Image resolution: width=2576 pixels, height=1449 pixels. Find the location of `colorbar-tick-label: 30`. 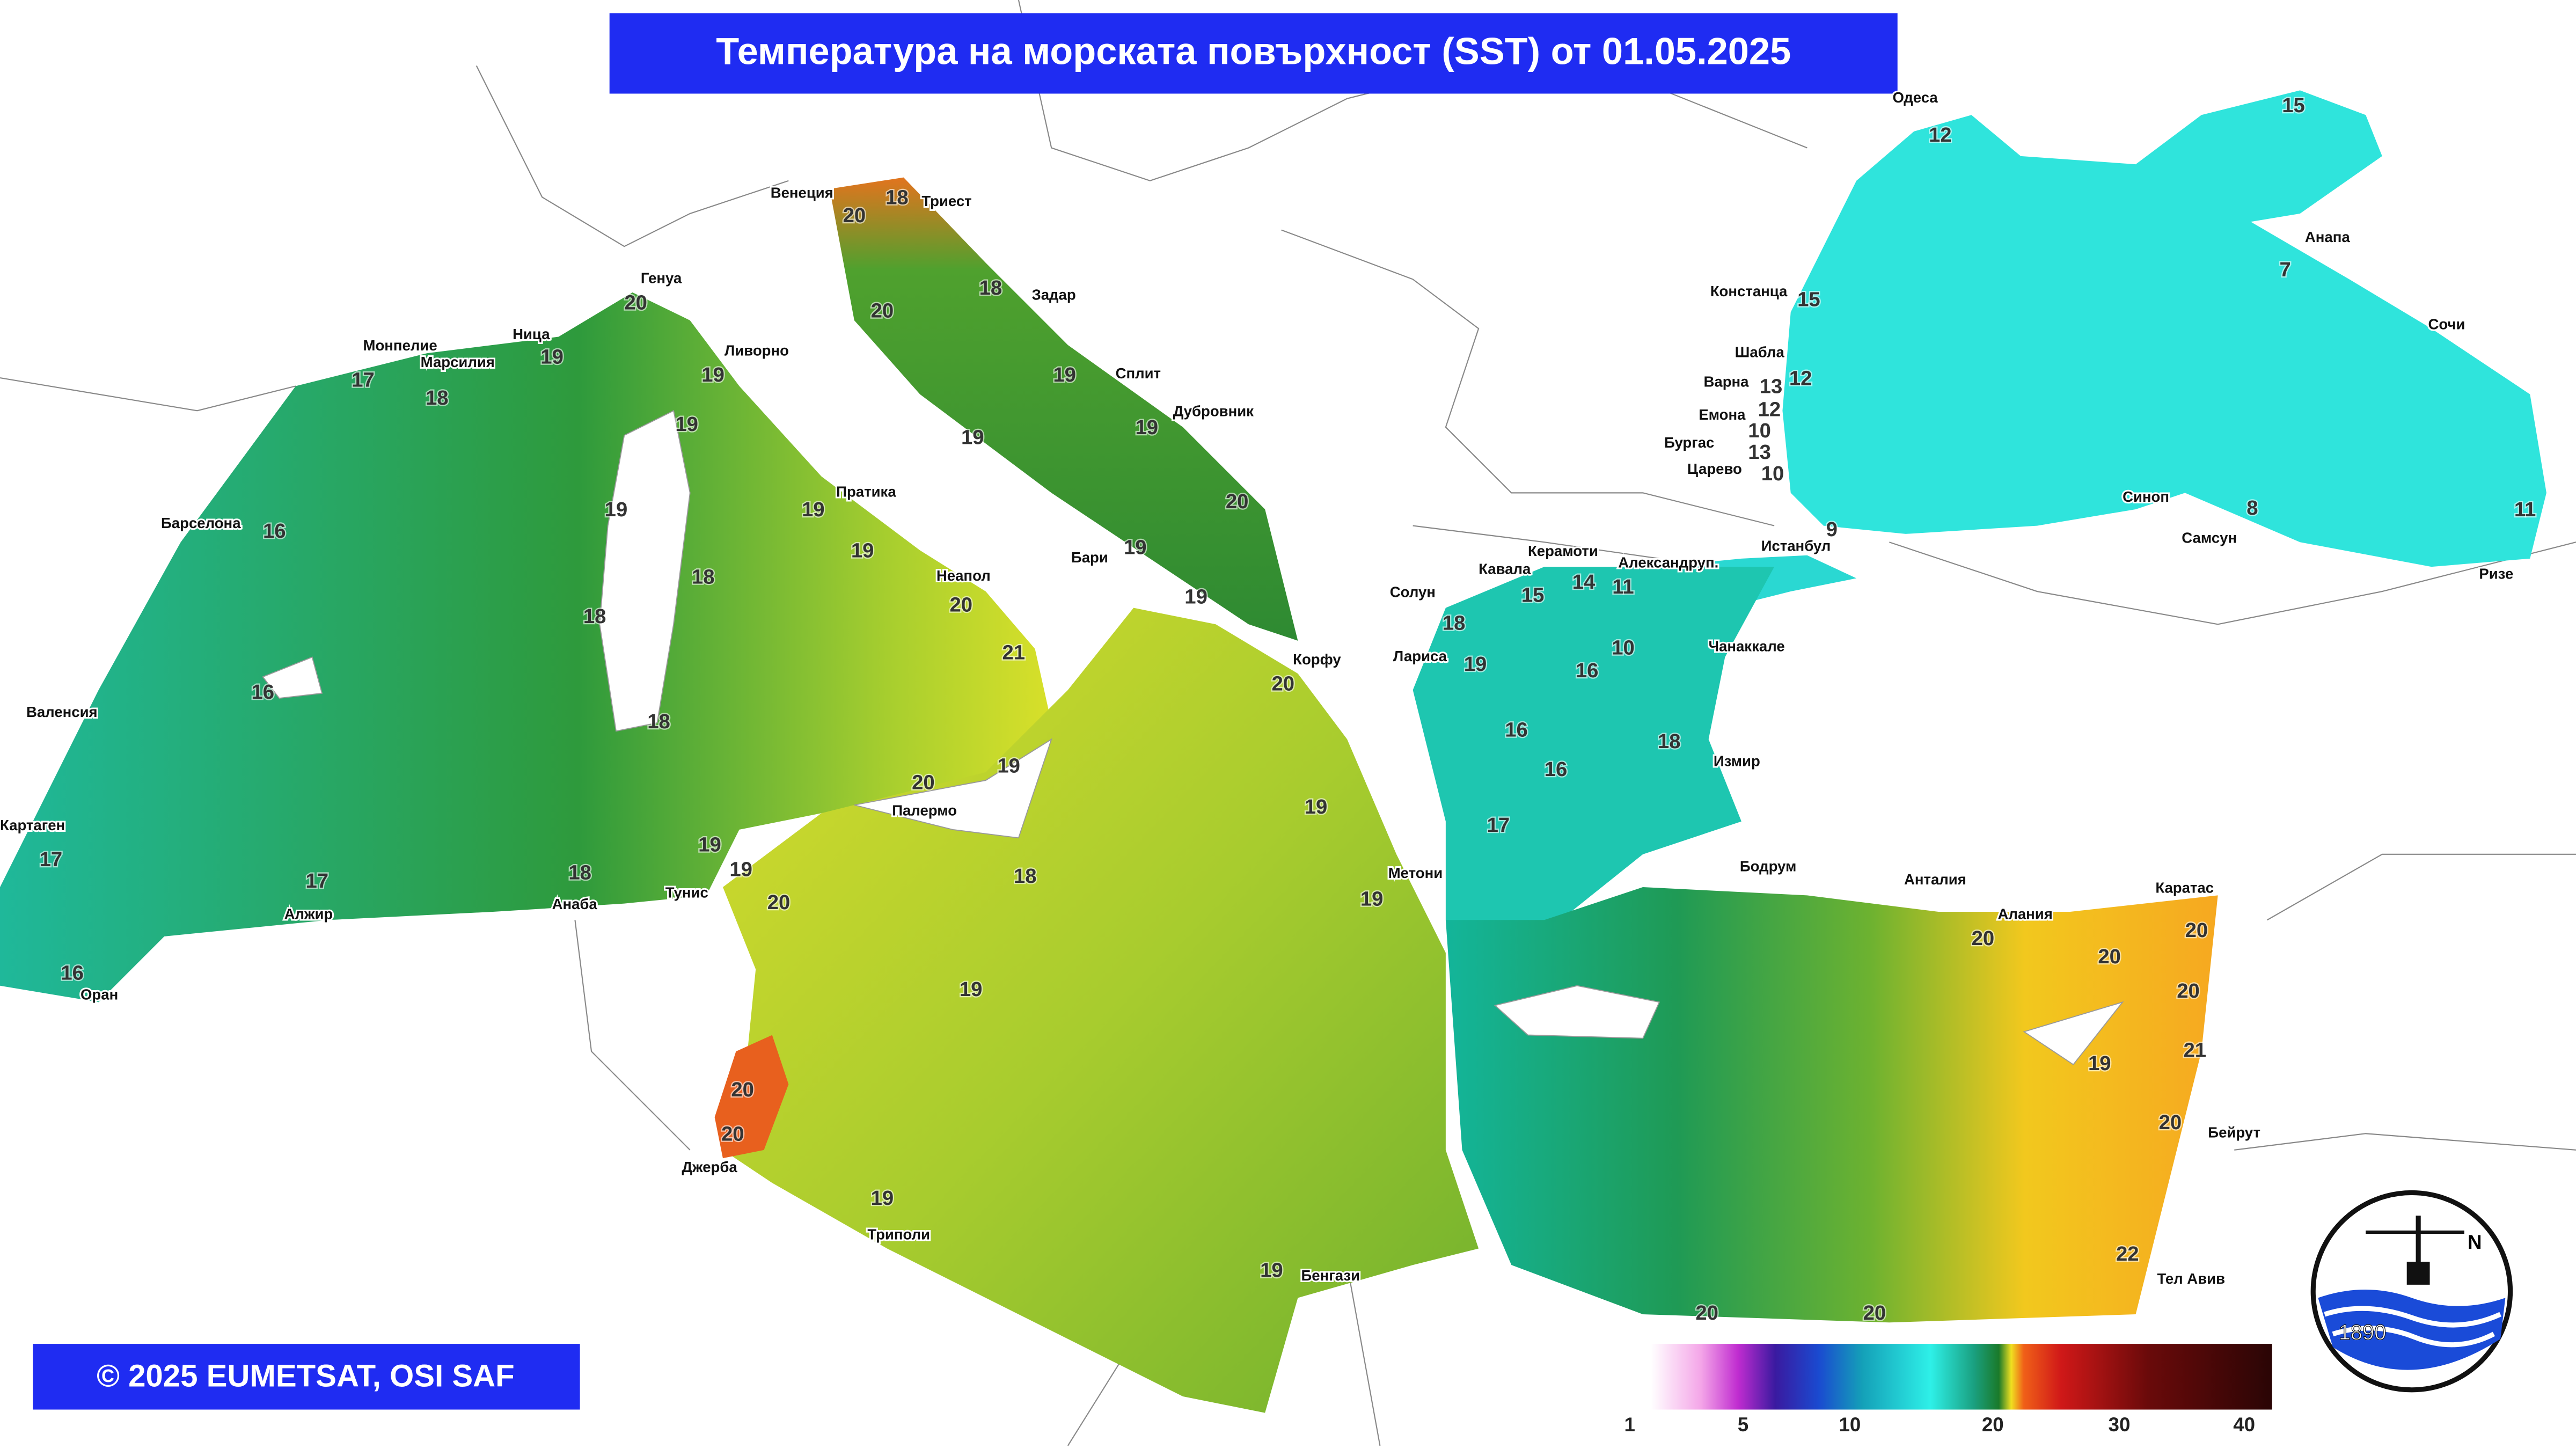

colorbar-tick-label: 30 is located at coordinates (2120, 1425).